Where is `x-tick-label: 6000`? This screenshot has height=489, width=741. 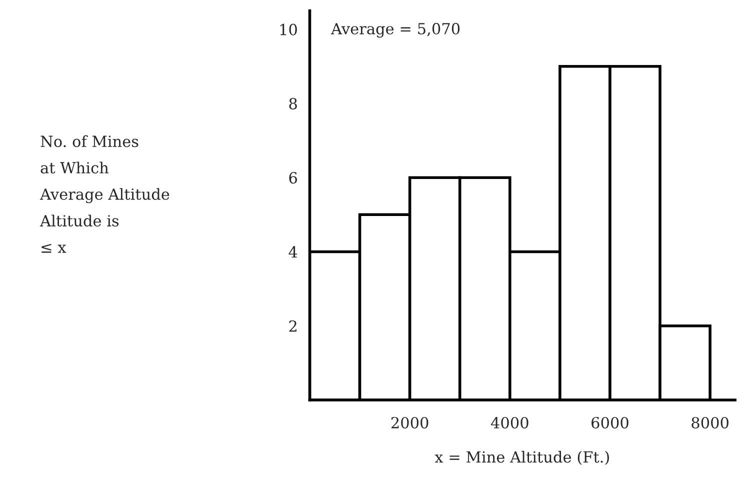
x-tick-label: 6000 is located at coordinates (610, 422).